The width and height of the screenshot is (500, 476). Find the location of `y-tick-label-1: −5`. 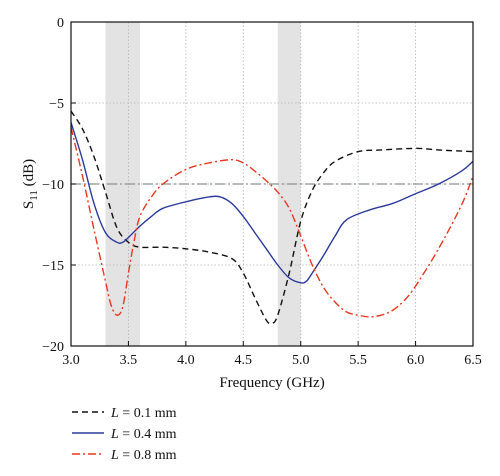

y-tick-label-1: −5 is located at coordinates (56, 104).